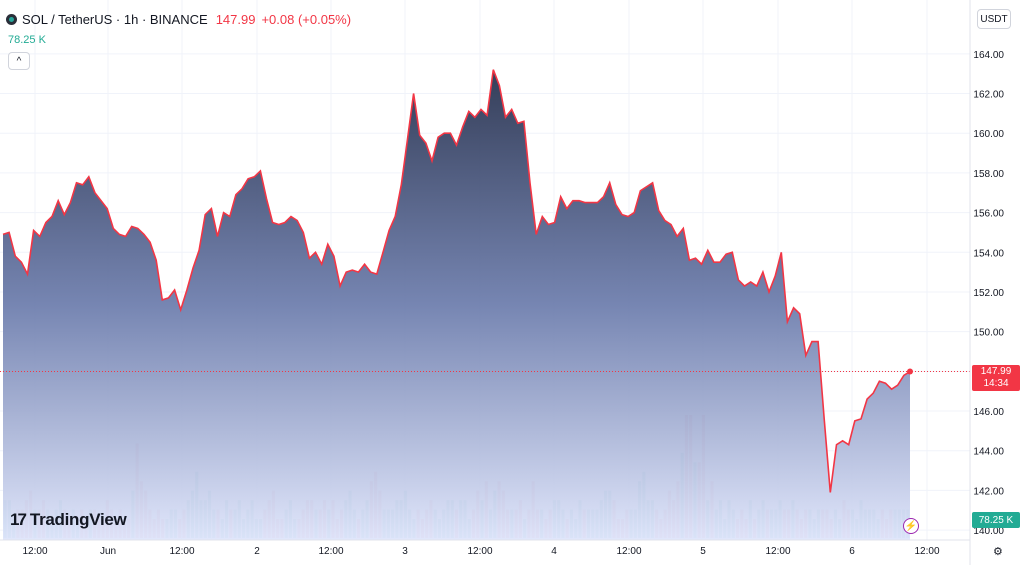 The width and height of the screenshot is (1024, 565). I want to click on settings-gear-icon: ⚙, so click(998, 552).